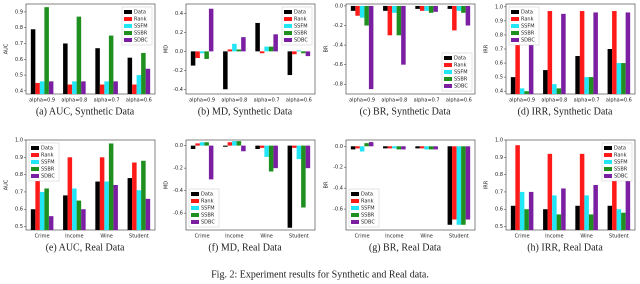 The image size is (640, 284). What do you see at coordinates (499, 227) in the screenshot?
I see `y-tick-label: 0.5` at bounding box center [499, 227].